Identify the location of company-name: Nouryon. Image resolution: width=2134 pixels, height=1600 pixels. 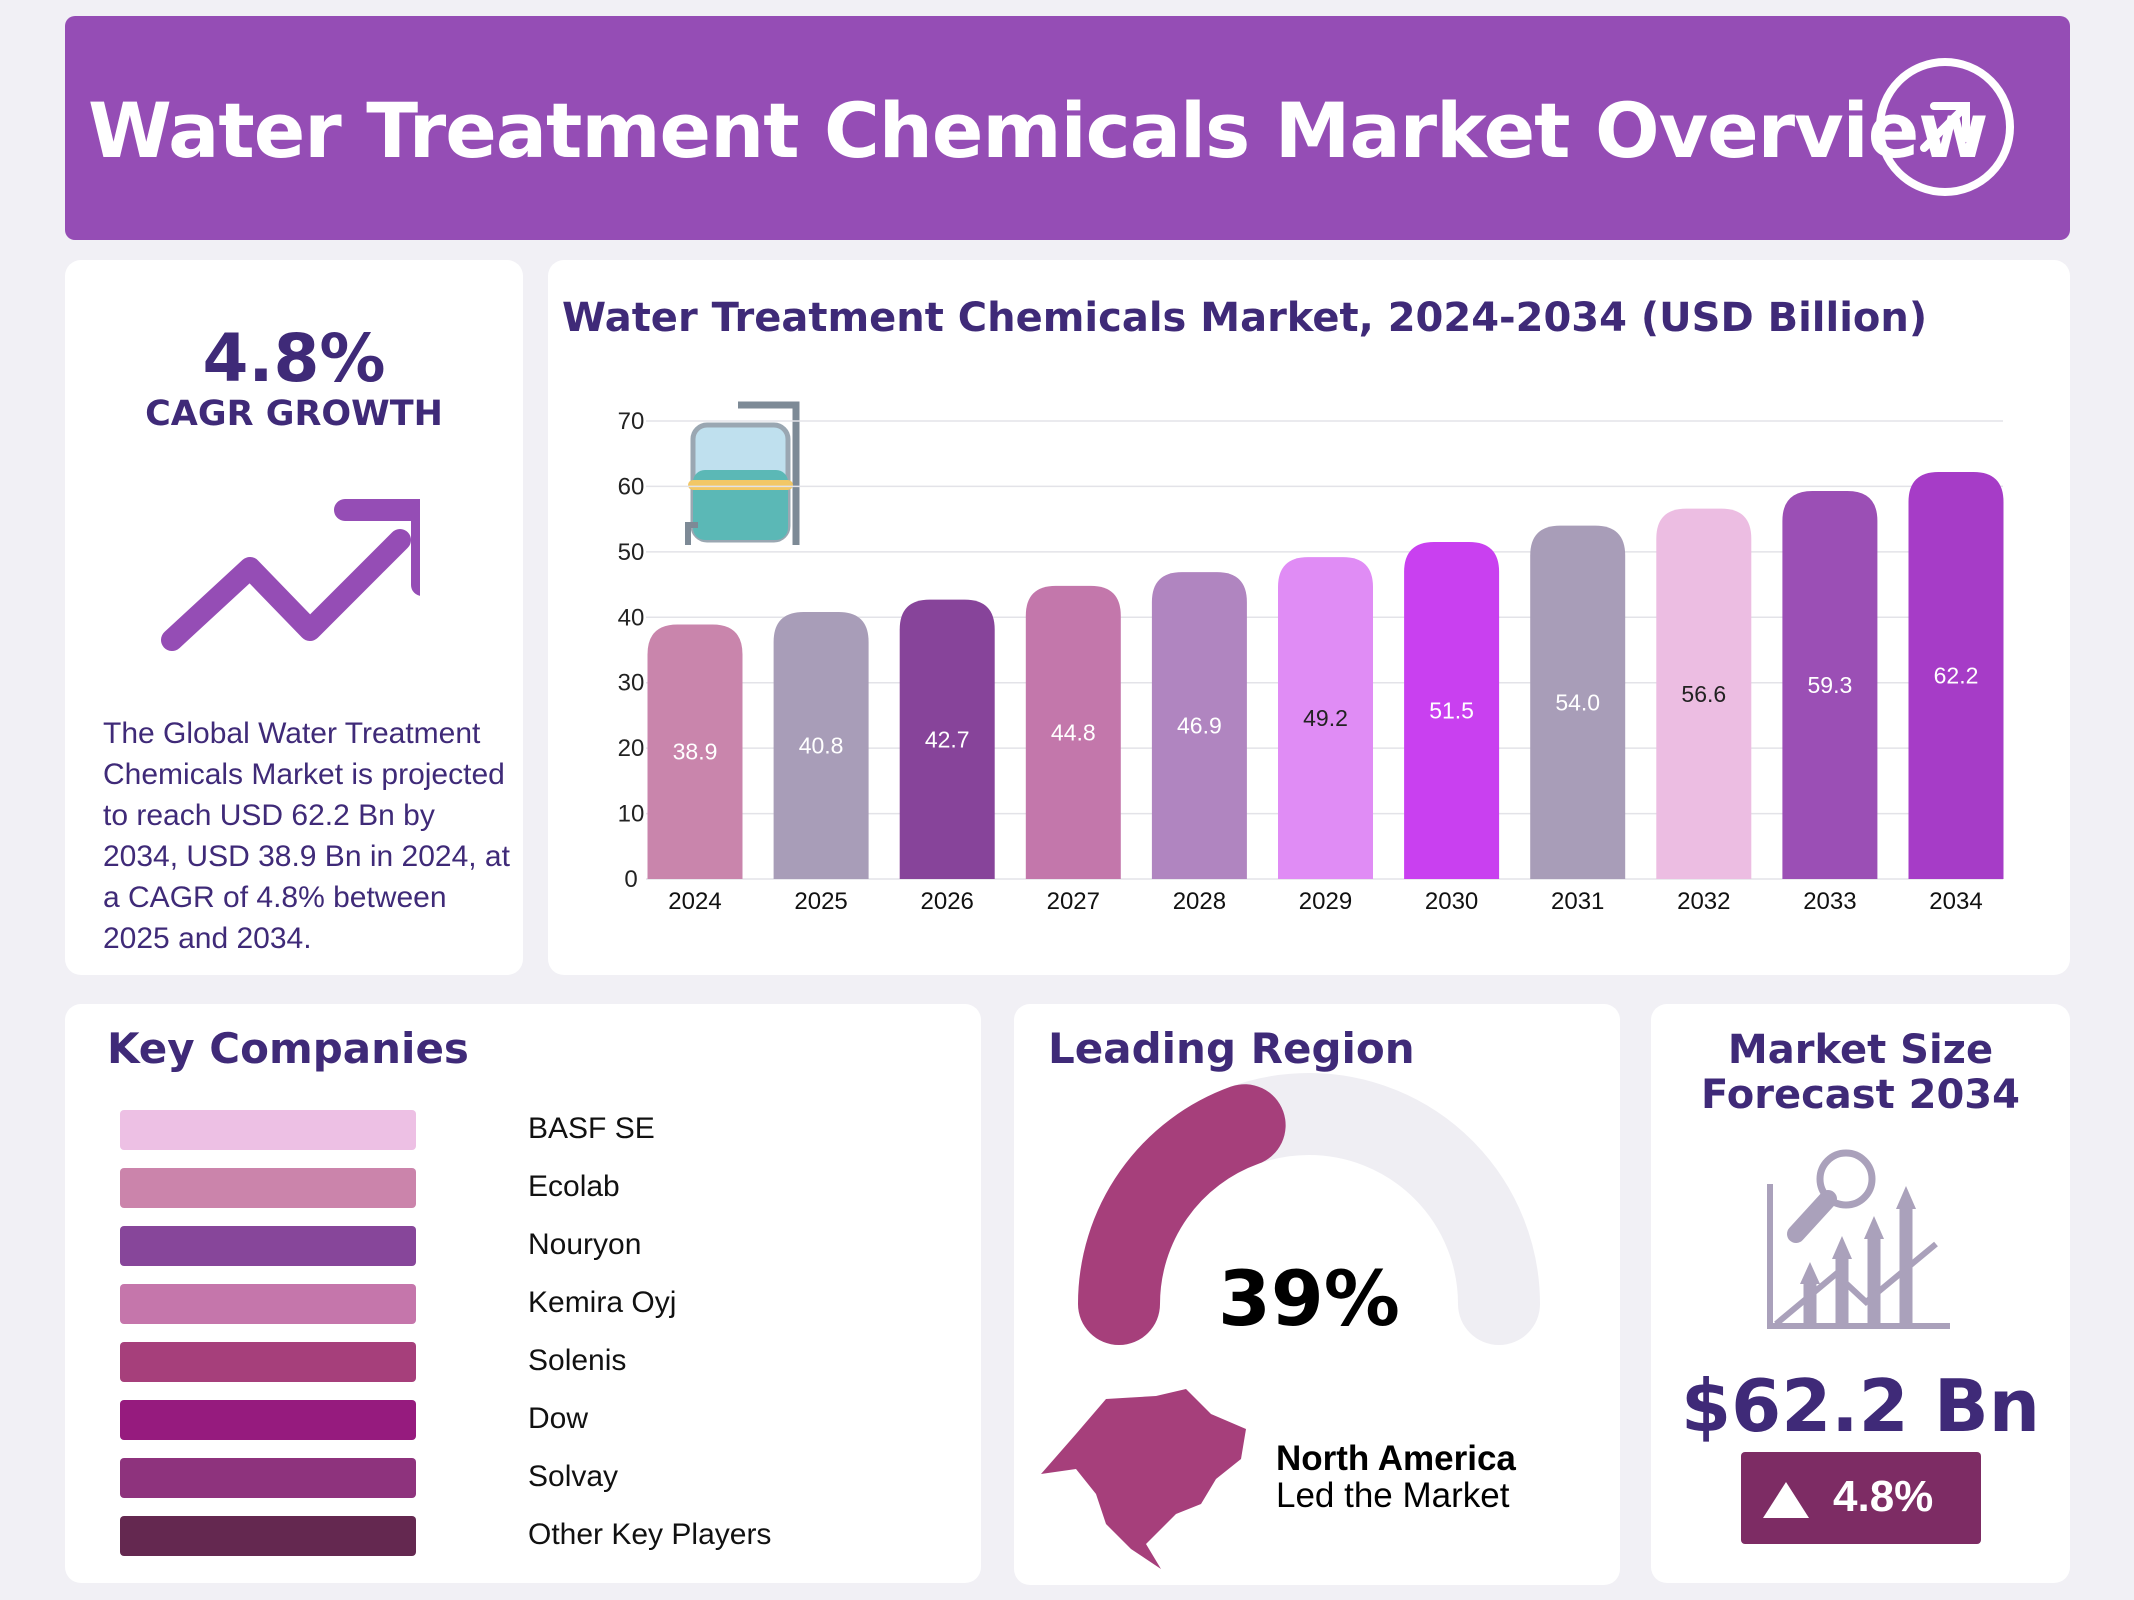
(585, 1244).